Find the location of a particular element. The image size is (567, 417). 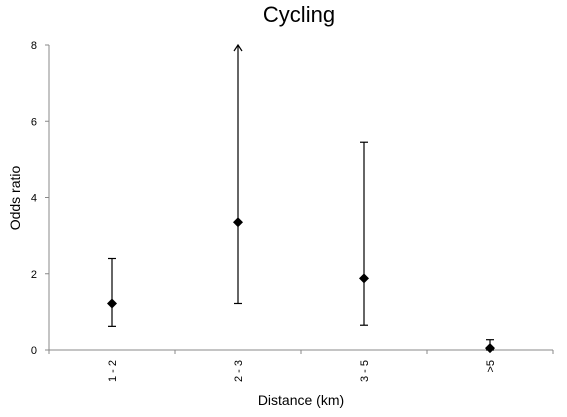

x-axis-label: Distance (km) is located at coordinates (301, 400).